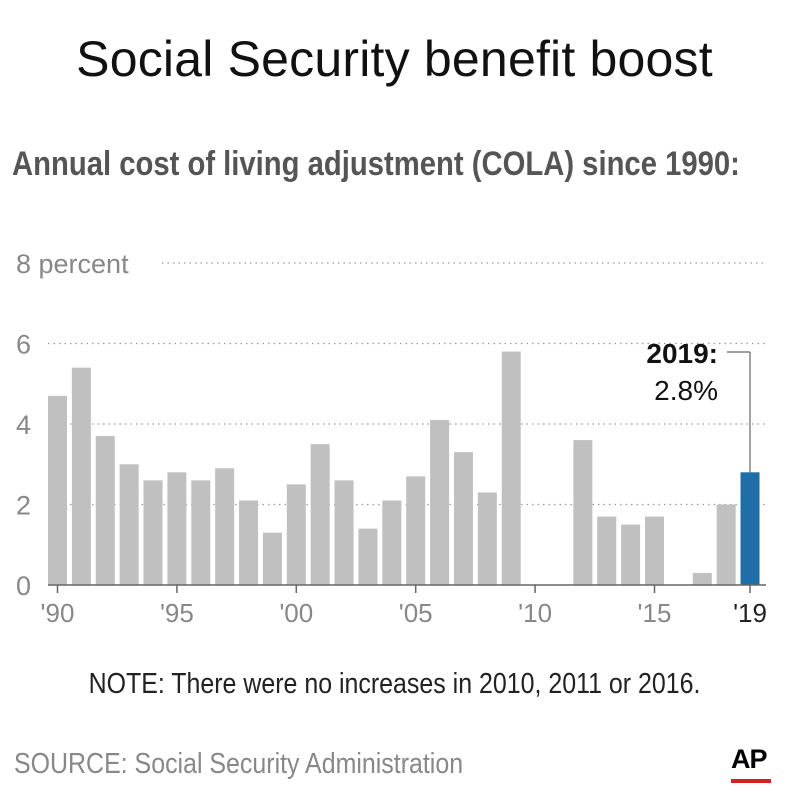  What do you see at coordinates (416, 613) in the screenshot?
I see `x-tick-label: '05` at bounding box center [416, 613].